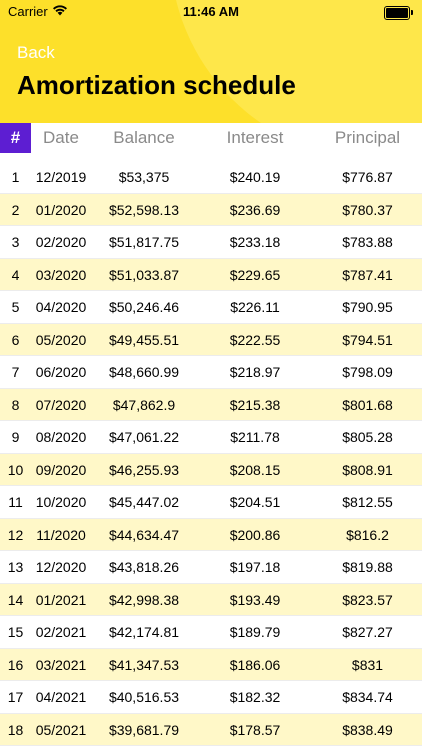 This screenshot has height=750, width=422. I want to click on row-date: 02/2021, so click(61, 632).